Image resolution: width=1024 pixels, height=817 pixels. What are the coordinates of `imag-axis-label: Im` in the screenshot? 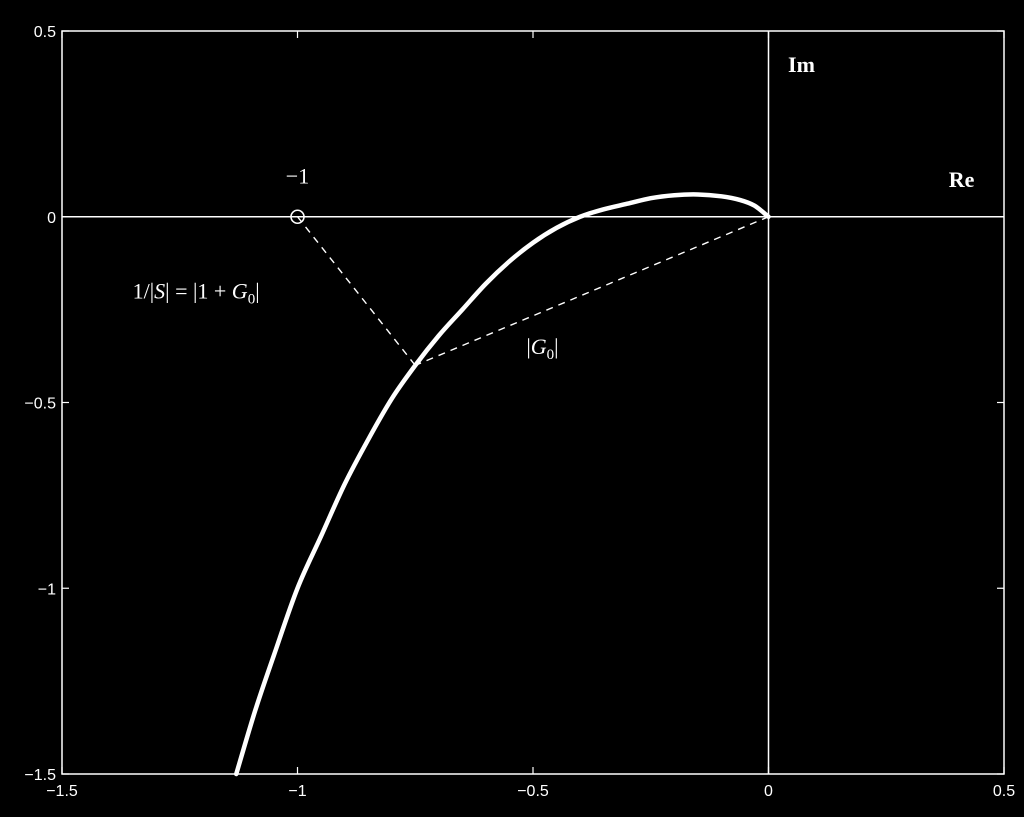 It's located at (801, 64).